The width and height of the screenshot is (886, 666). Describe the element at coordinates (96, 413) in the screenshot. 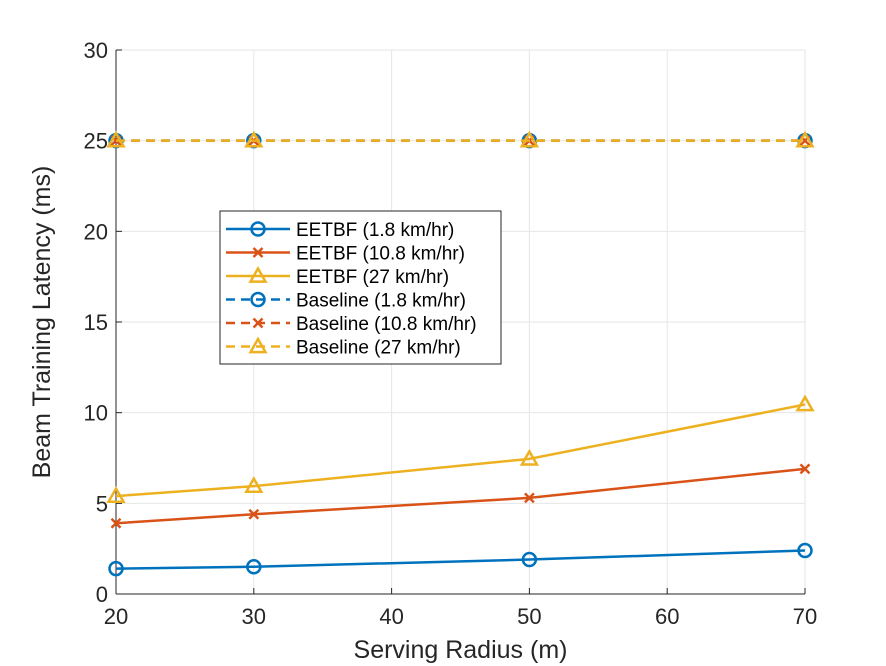

I see `y-tick-label: 10` at that location.